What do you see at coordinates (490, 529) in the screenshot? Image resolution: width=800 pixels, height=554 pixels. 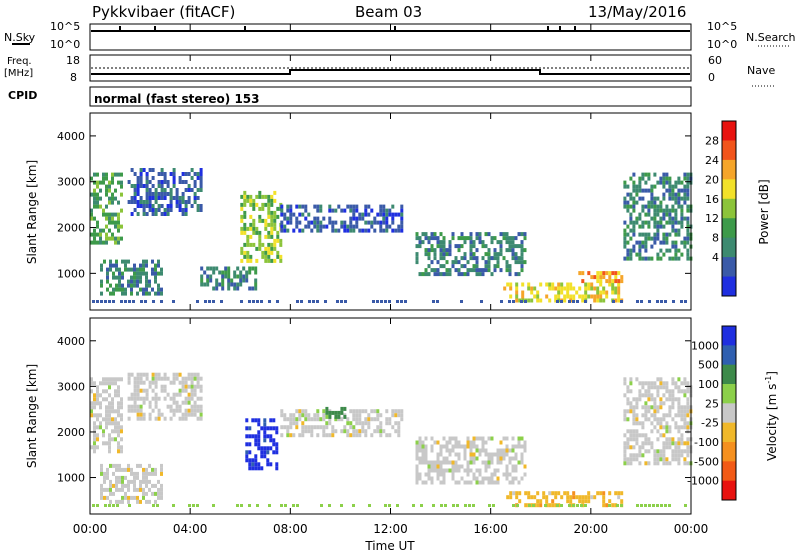 I see `x-tick-label: 16:00` at bounding box center [490, 529].